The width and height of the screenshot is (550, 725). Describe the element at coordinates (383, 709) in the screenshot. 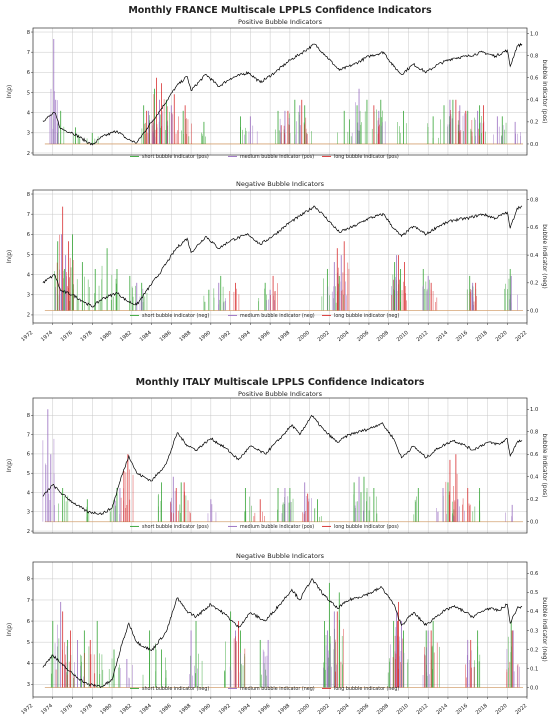

I see `x-tick-label: 2008` at that location.